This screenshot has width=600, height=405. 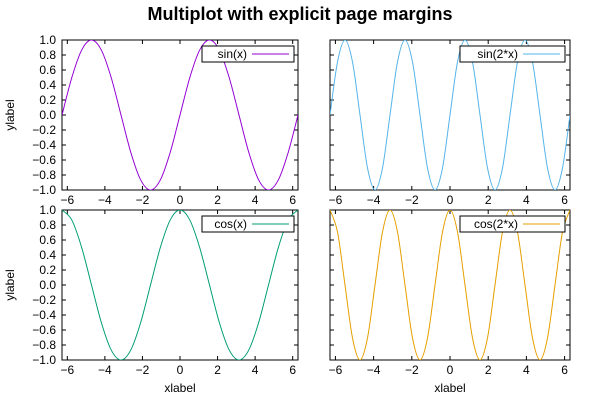 I want to click on legend: cos(x), so click(x=248, y=224).